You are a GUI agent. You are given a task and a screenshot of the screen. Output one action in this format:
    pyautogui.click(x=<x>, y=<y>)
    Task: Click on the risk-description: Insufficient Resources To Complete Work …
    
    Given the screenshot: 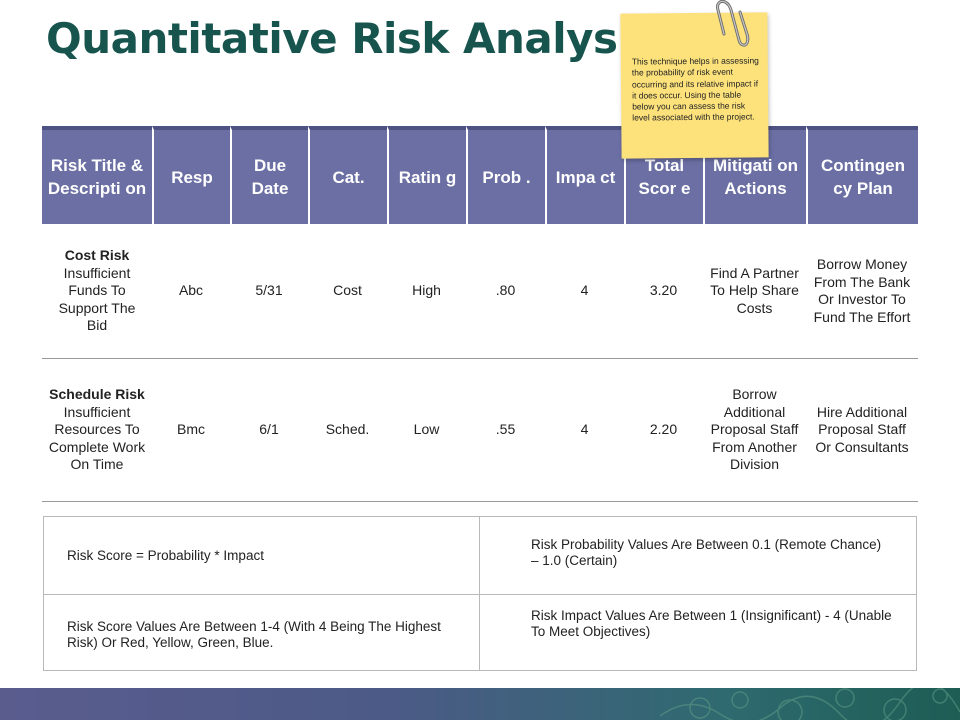 What is the action you would take?
    pyautogui.click(x=97, y=438)
    